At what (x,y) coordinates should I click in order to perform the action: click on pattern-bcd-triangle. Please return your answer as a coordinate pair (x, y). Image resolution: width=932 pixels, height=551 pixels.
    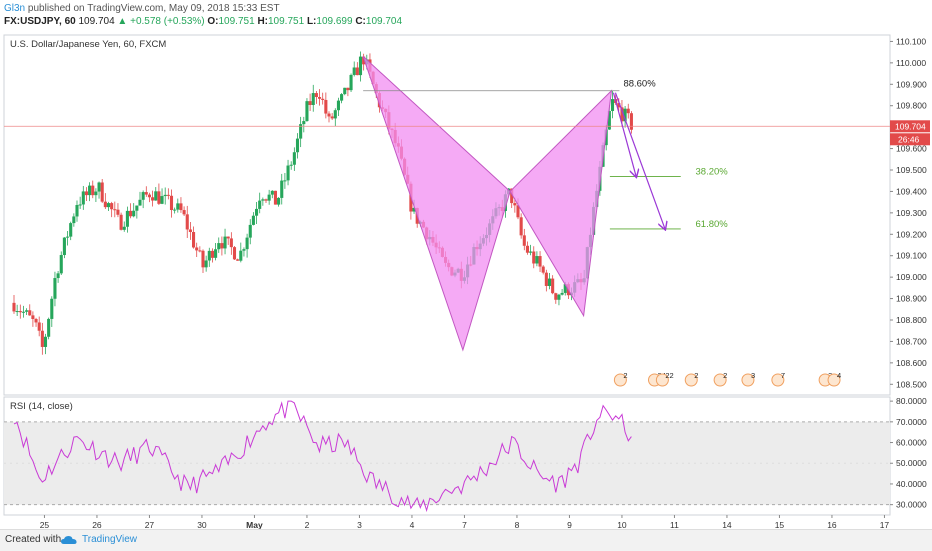
    Looking at the image, I should click on (561, 203).